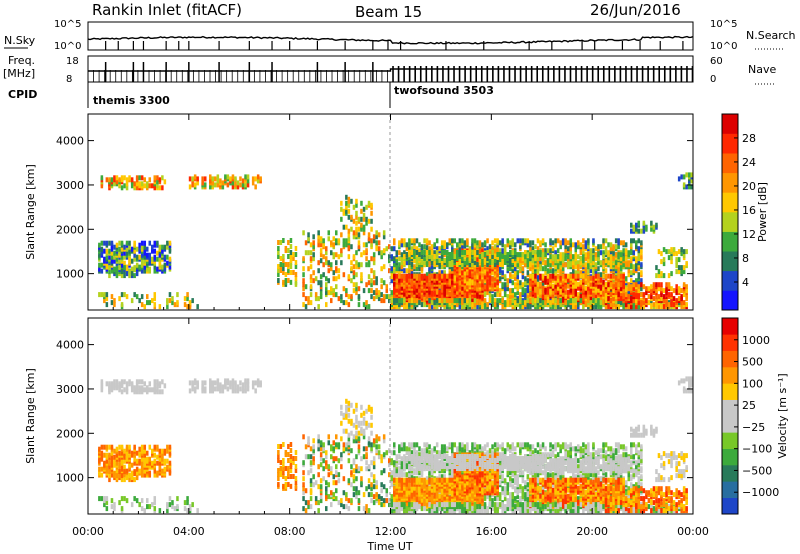 This screenshot has height=554, width=800. I want to click on power-colorbar-tick-label: 20, so click(749, 186).